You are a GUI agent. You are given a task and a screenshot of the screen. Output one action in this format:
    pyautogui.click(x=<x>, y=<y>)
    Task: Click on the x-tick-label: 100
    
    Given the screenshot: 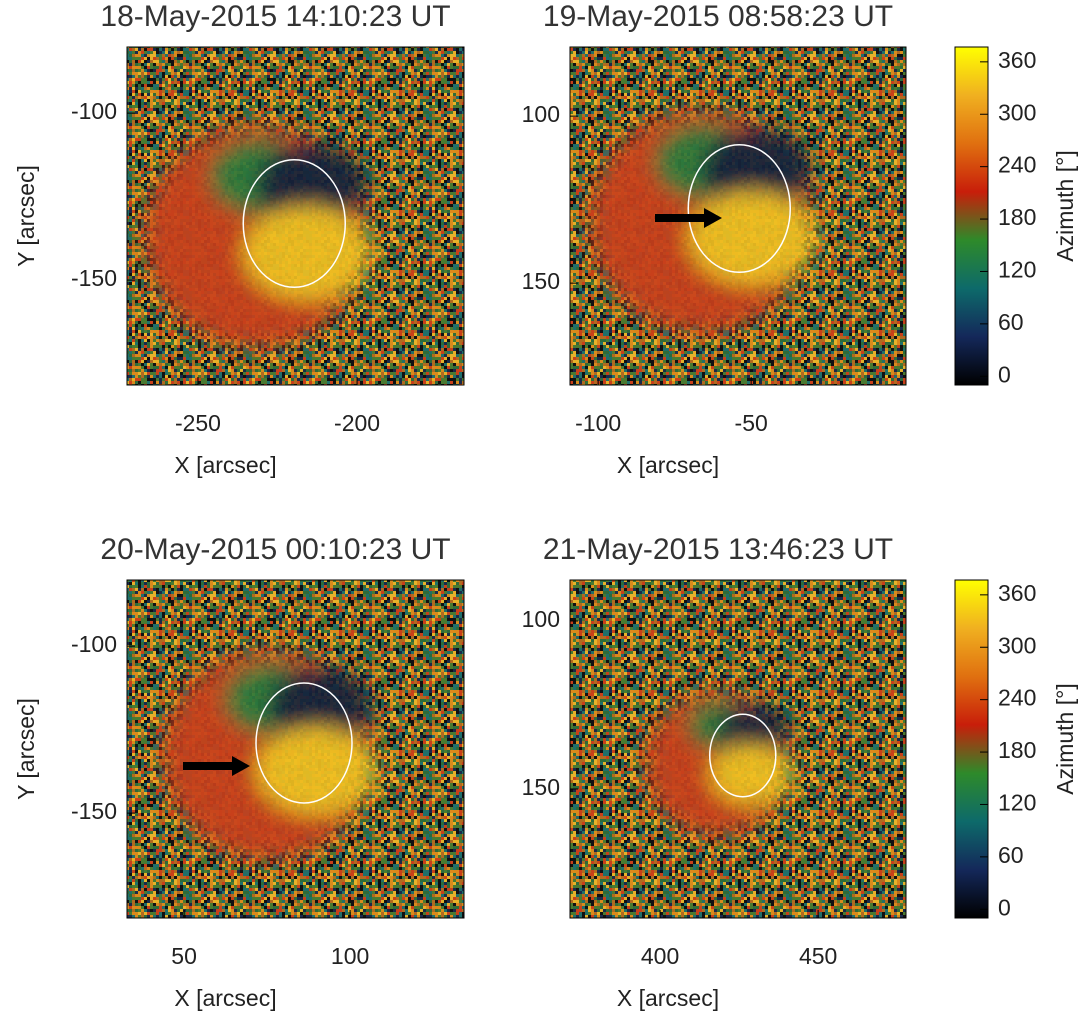 What is the action you would take?
    pyautogui.click(x=350, y=956)
    